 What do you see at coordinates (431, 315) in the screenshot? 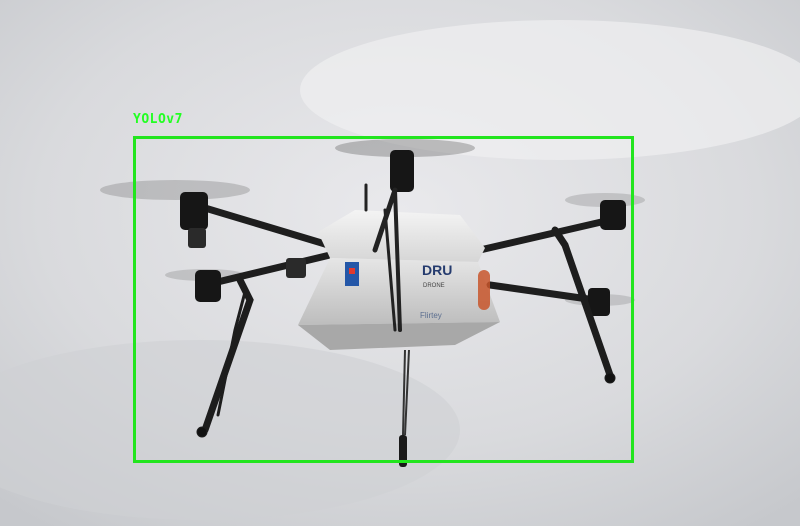
I see `box-side-text: Flirtey` at bounding box center [431, 315].